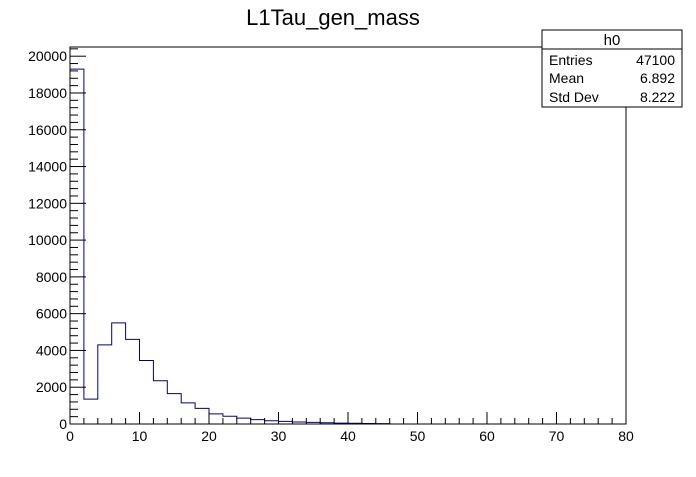  I want to click on x-tick-label: 60, so click(487, 436).